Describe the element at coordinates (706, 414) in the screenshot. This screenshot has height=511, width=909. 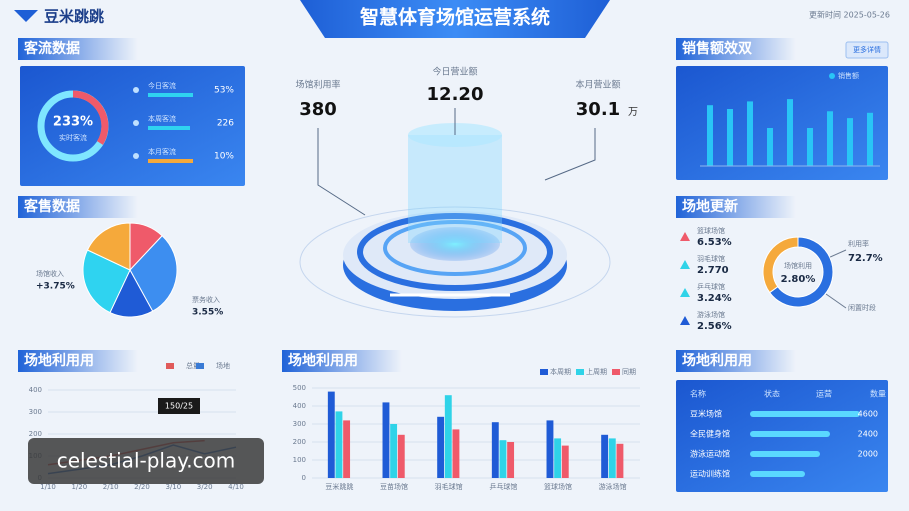
I see `table-cell: 豆米场馆` at that location.